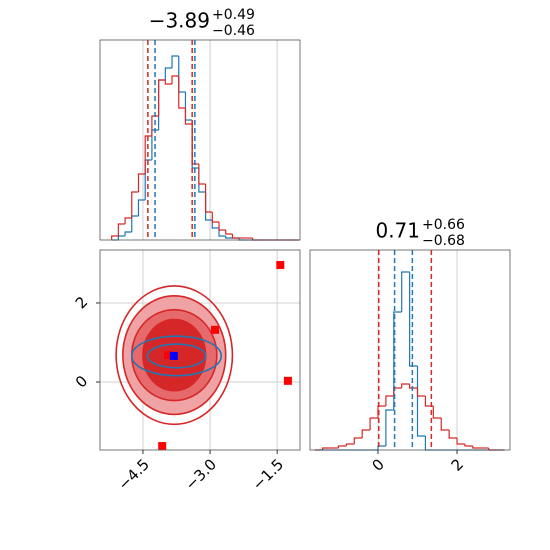 This screenshot has height=550, width=550. What do you see at coordinates (81, 302) in the screenshot?
I see `y-tick-label: 2` at bounding box center [81, 302].